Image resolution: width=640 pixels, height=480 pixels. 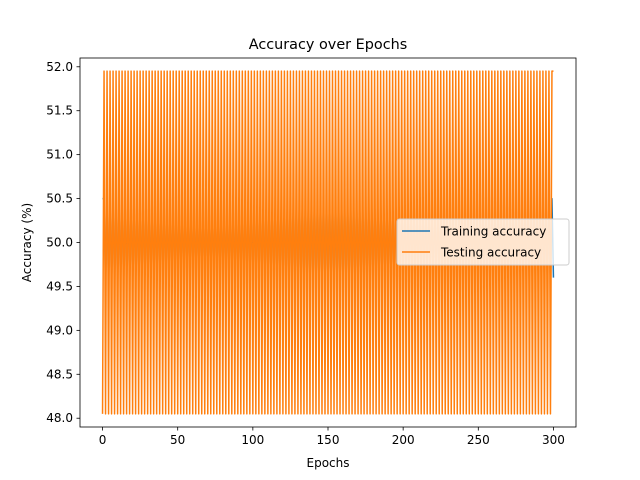 What do you see at coordinates (553, 440) in the screenshot?
I see `x-tick-label: 300` at bounding box center [553, 440].